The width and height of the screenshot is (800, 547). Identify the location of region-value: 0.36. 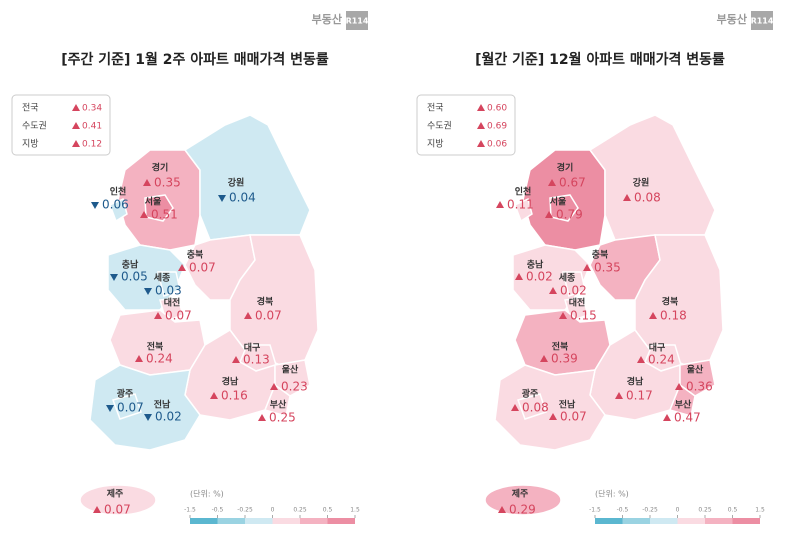
(699, 387).